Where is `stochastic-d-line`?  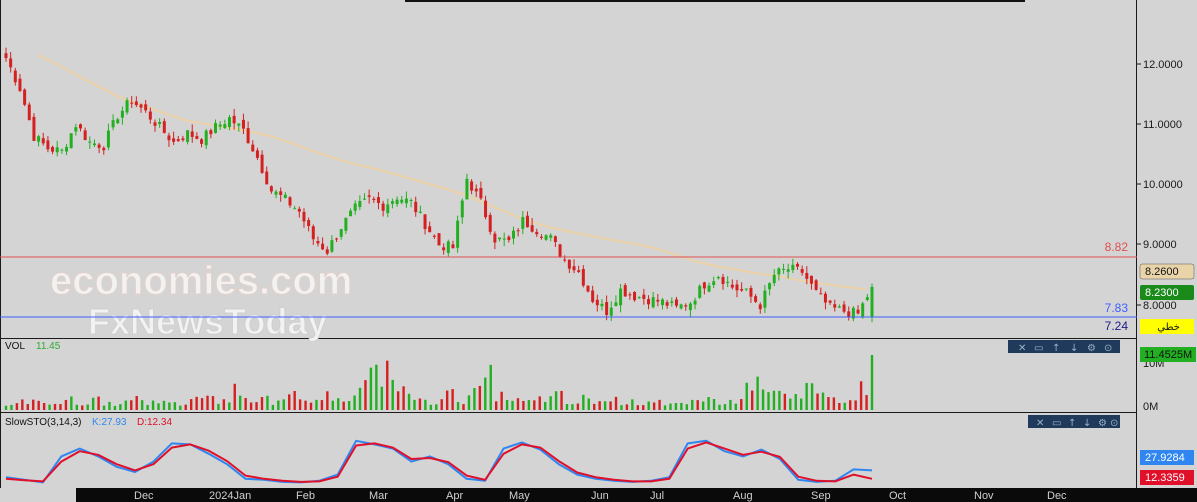
stochastic-d-line is located at coordinates (439, 462).